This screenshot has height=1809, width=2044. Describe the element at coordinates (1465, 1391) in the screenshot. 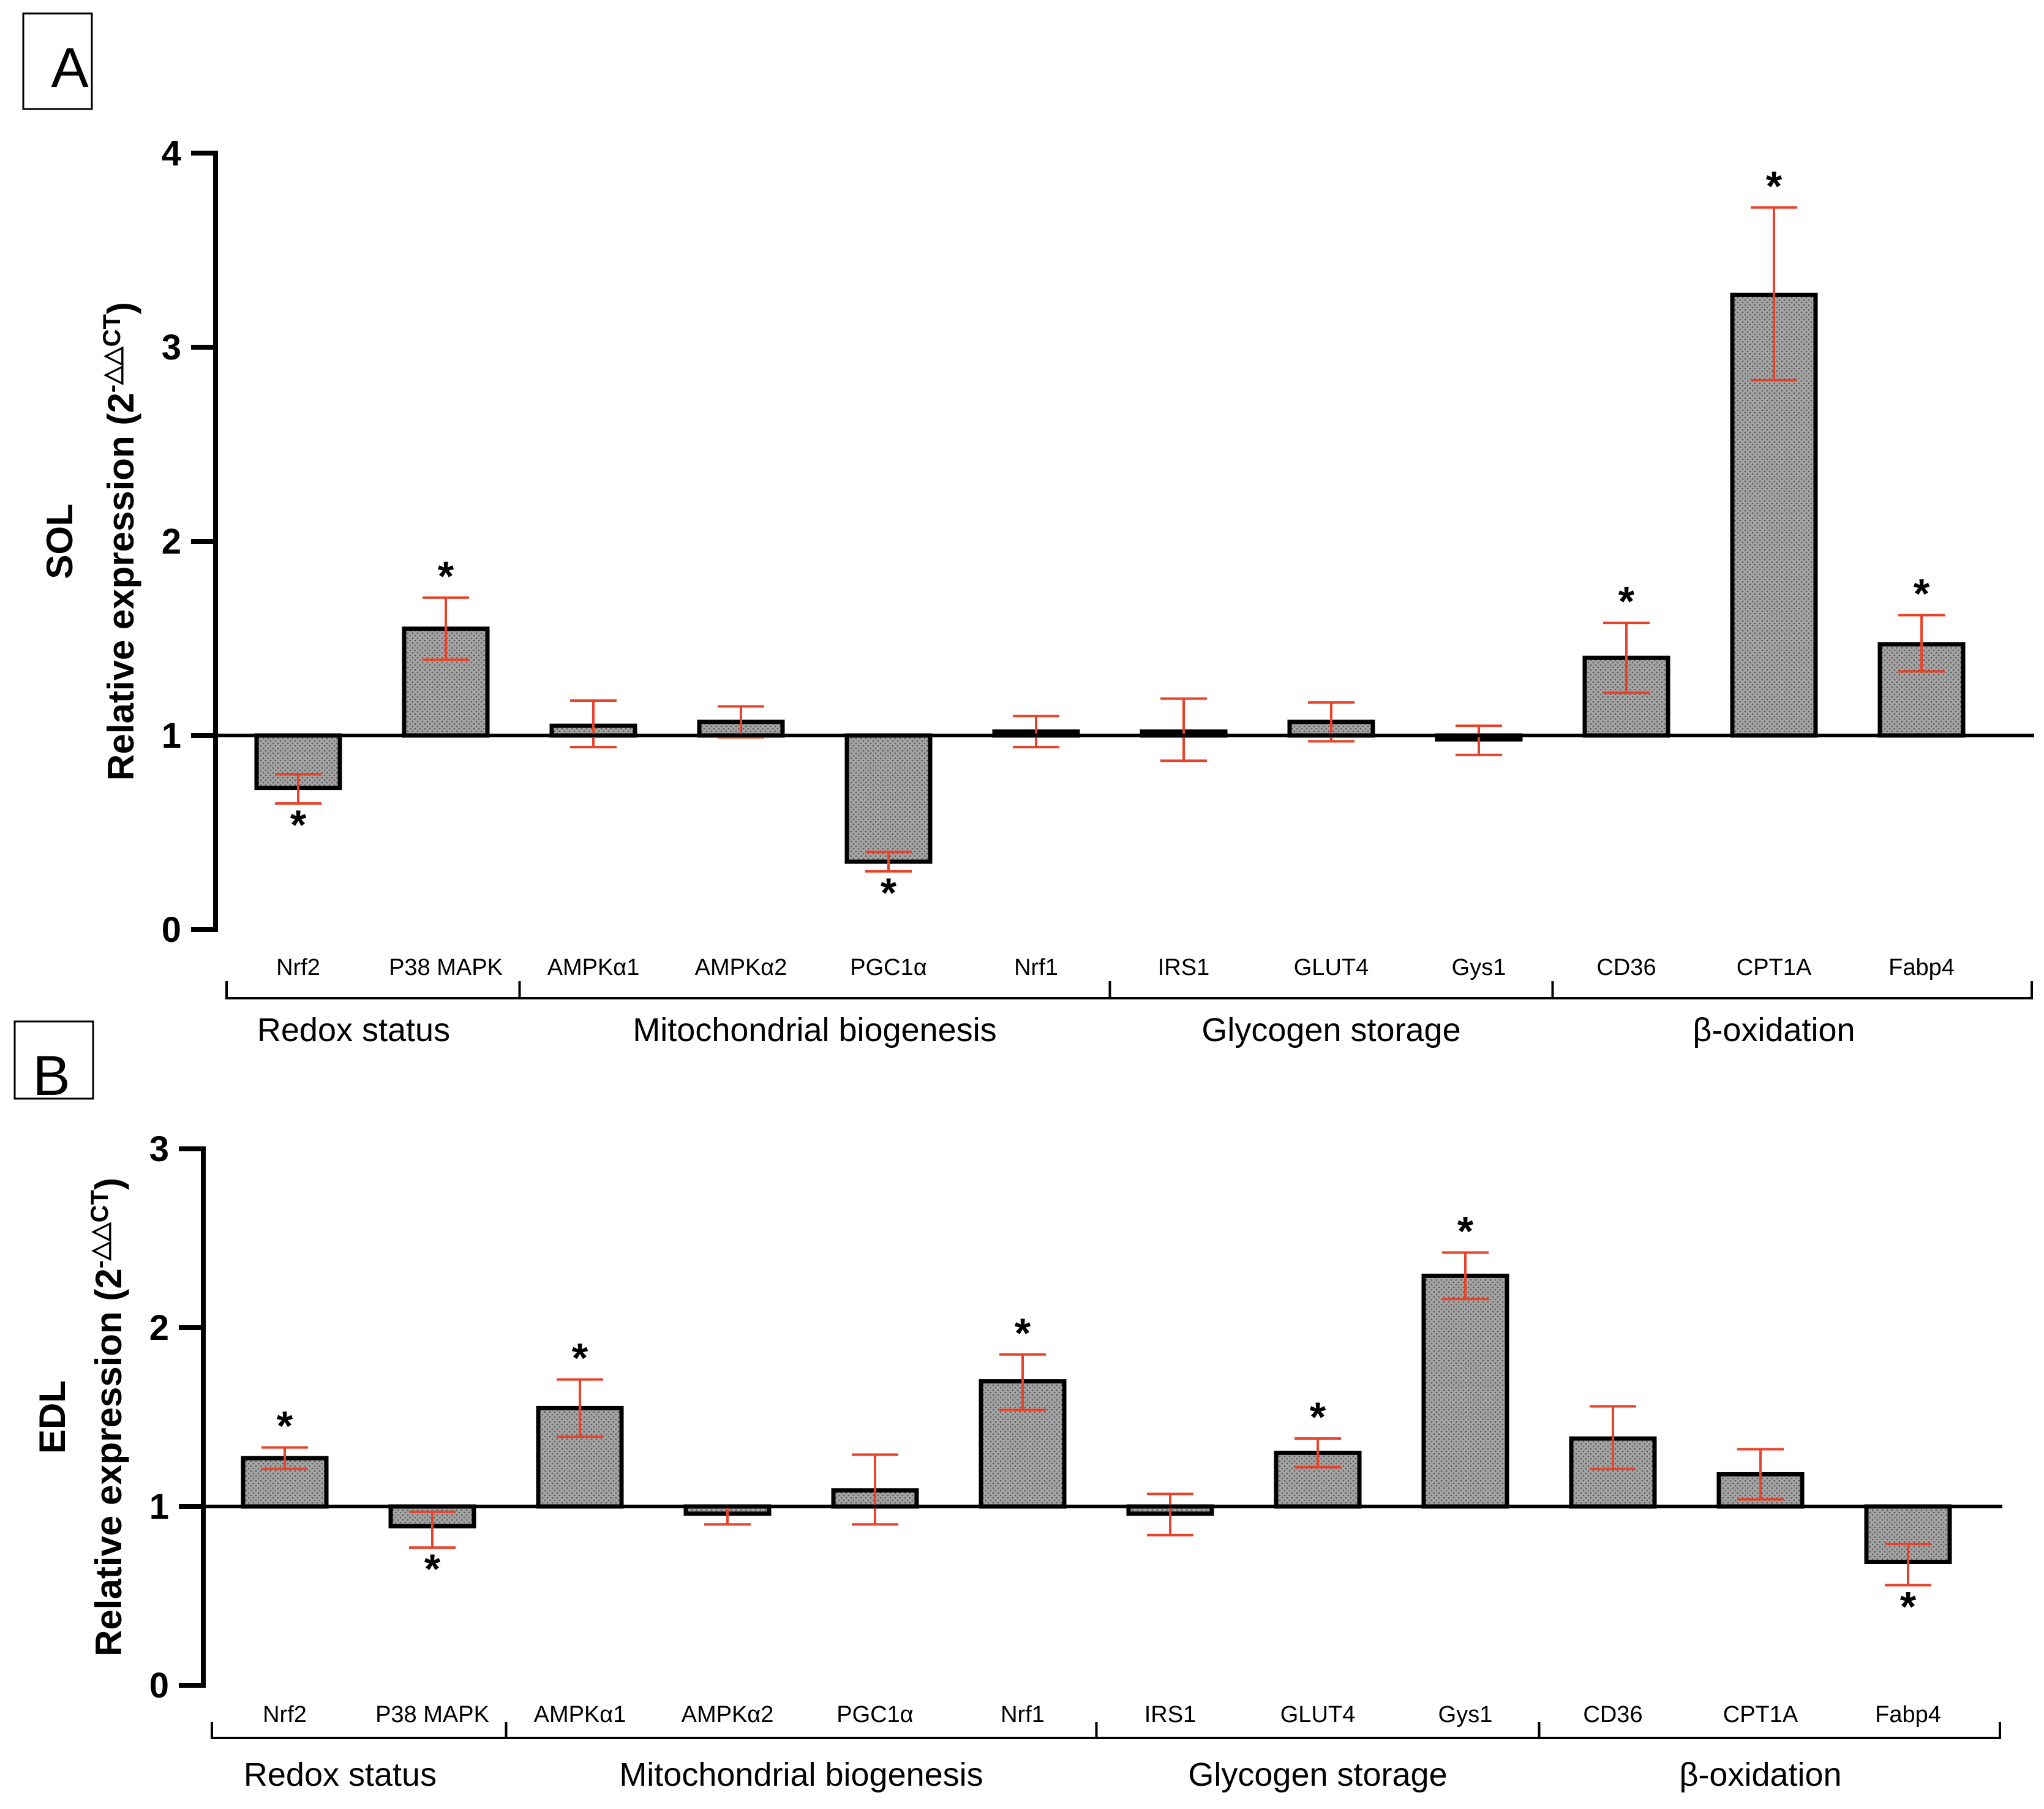

I see `bar-gys1` at that location.